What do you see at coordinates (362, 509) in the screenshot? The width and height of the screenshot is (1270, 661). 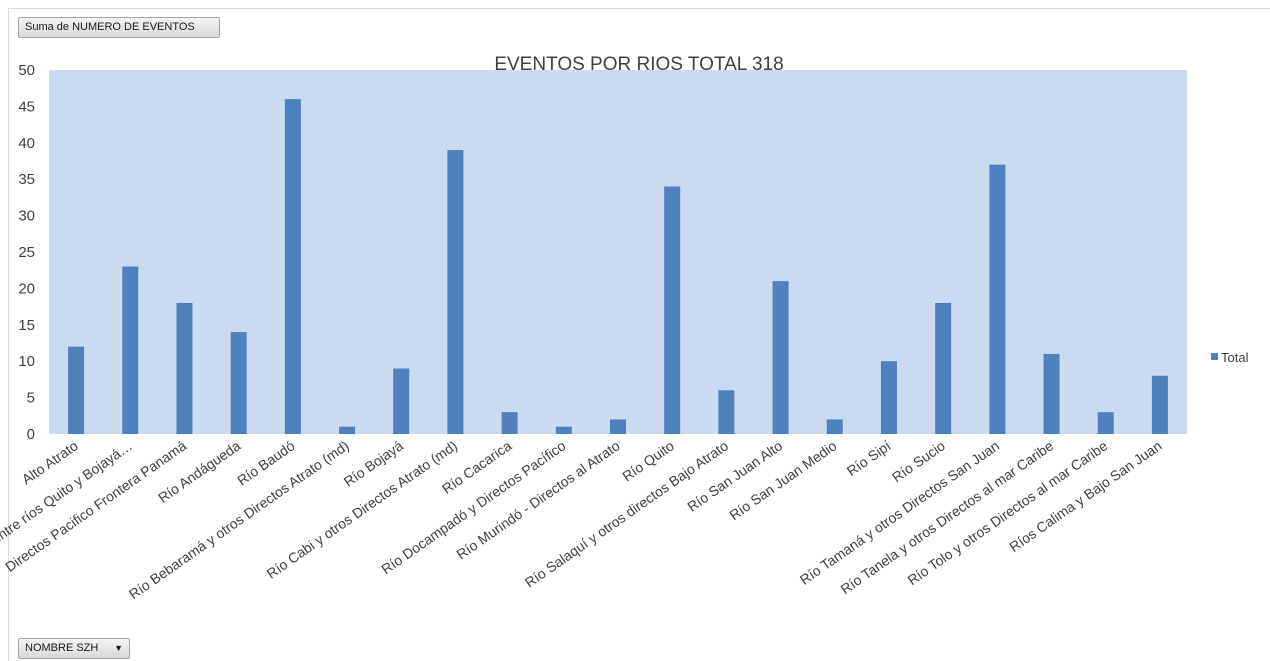 I see `x-tick-label: Río Cabi y otros Directos Atrato (md)` at bounding box center [362, 509].